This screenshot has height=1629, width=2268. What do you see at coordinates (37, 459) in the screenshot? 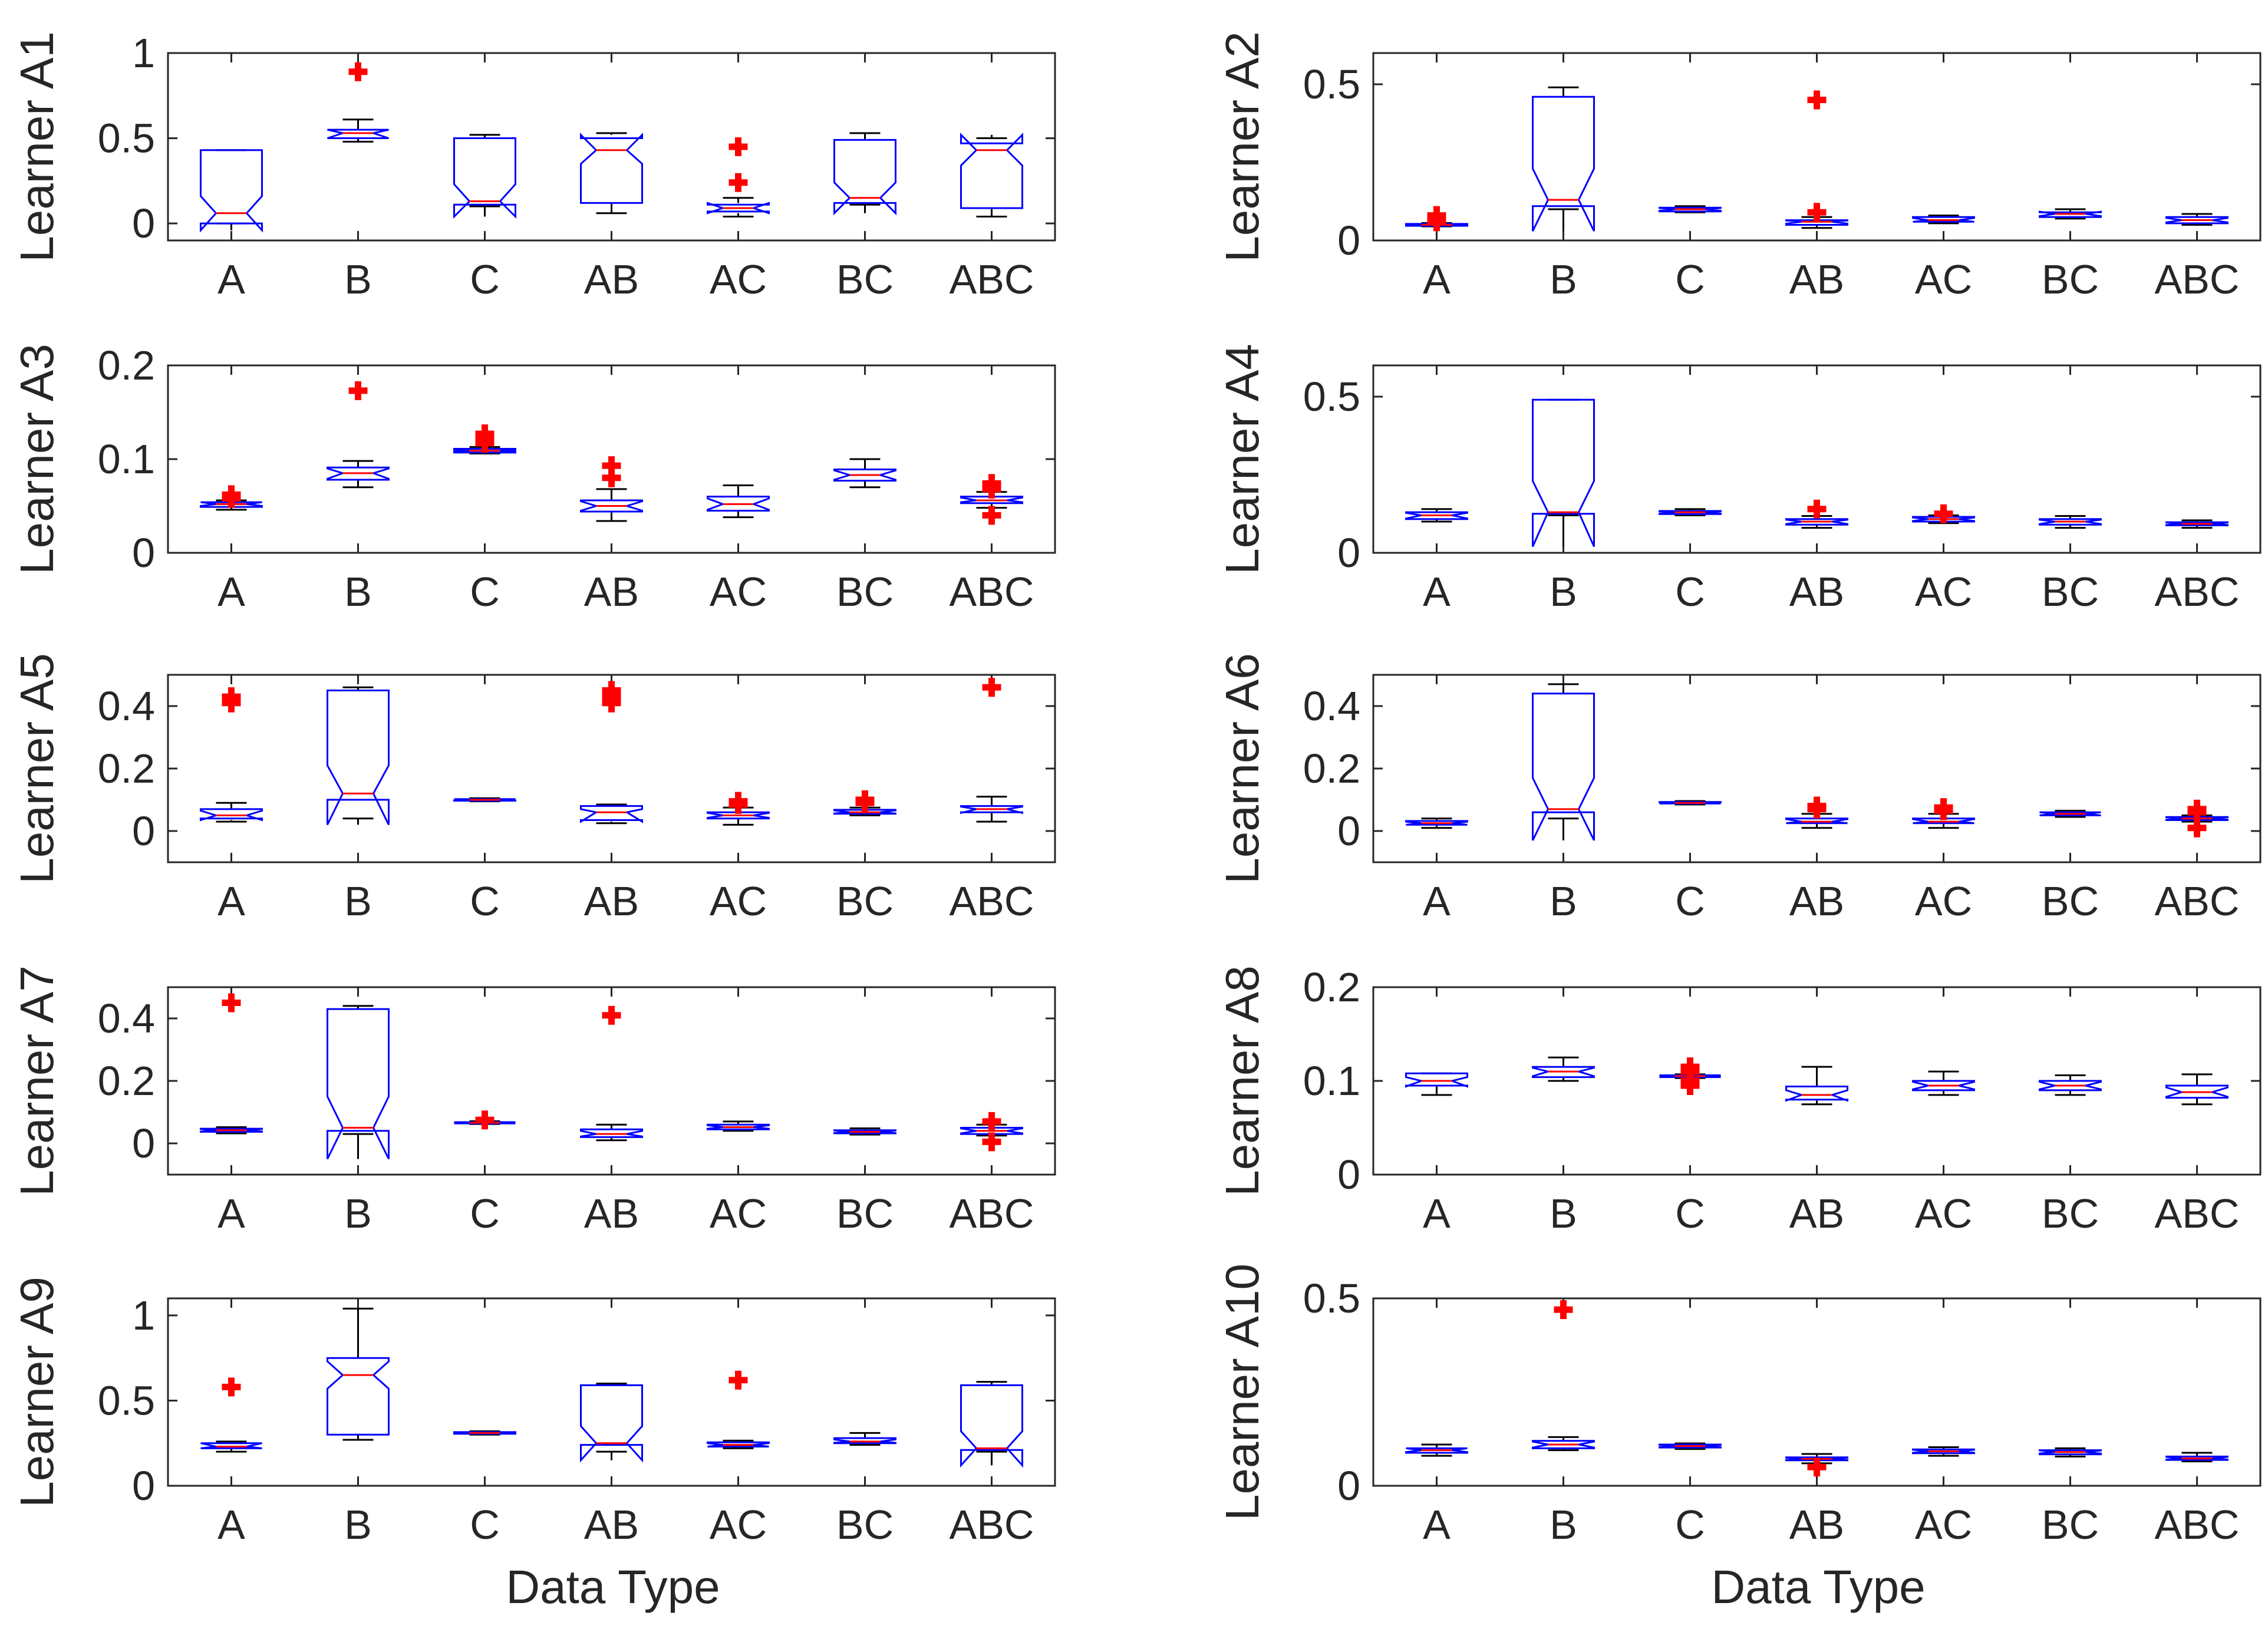
I see `y-axis-label: Learner A3` at bounding box center [37, 459].